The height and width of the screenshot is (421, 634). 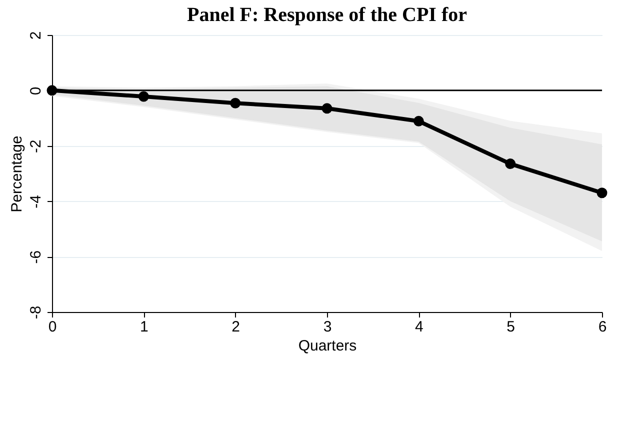 I want to click on chart-title: Panel F: Response of the CPI for, so click(x=327, y=15).